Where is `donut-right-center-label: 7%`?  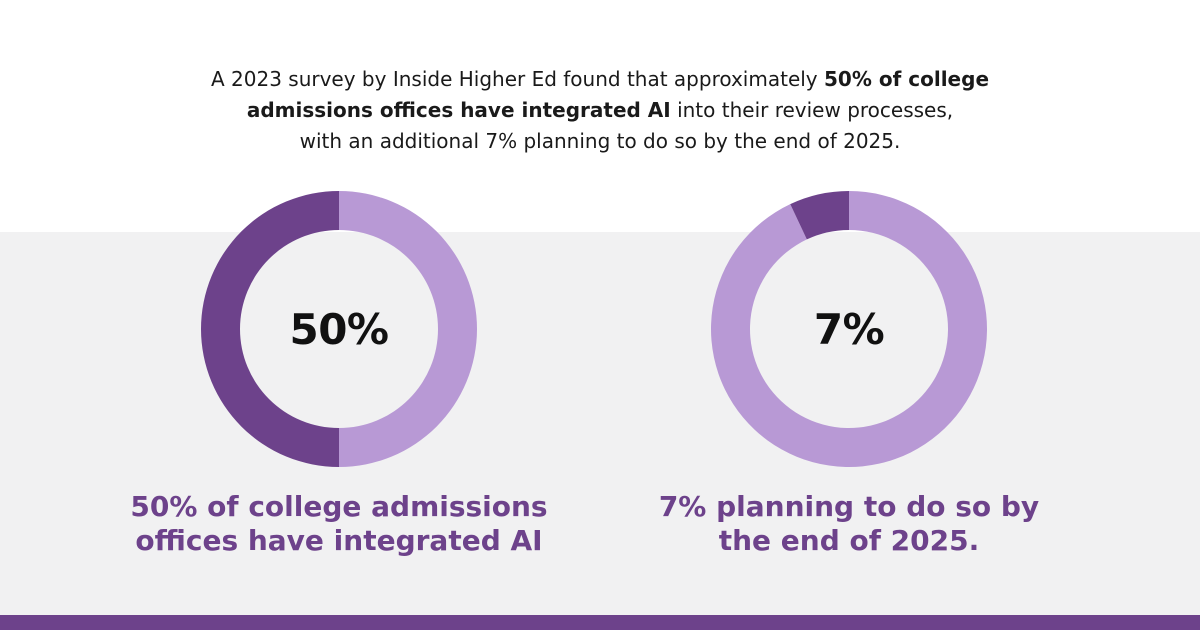 donut-right-center-label: 7% is located at coordinates (849, 329).